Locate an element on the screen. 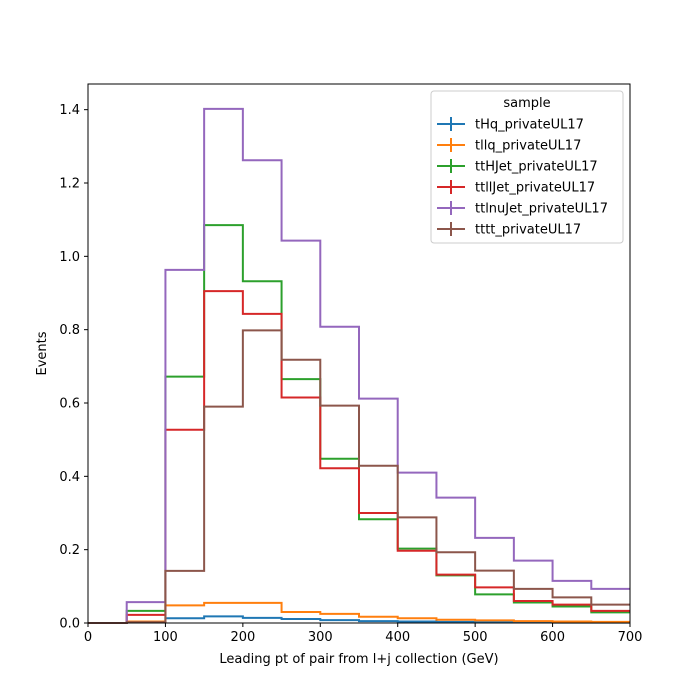 The height and width of the screenshot is (700, 700). y-tick-label: 1.4 is located at coordinates (69, 110).